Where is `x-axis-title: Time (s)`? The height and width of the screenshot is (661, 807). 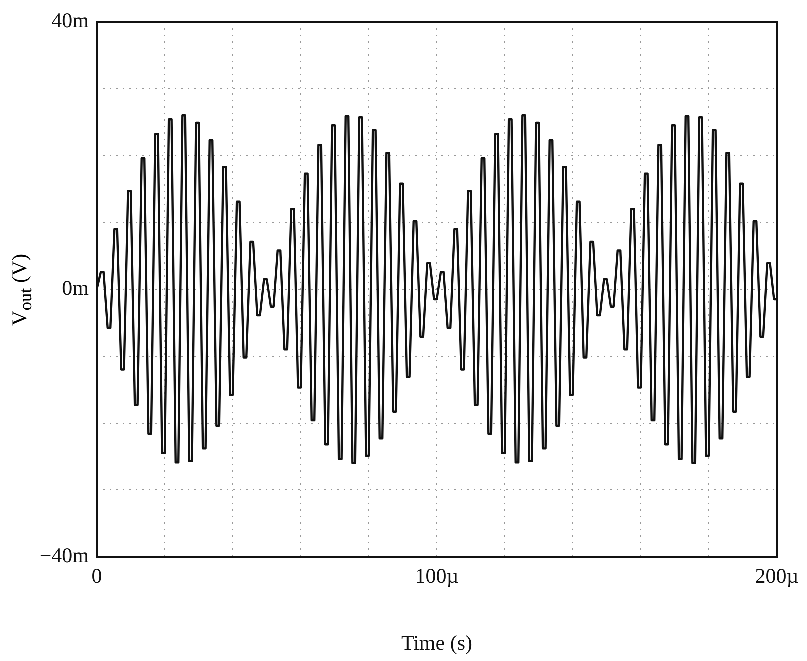
x-axis-title: Time (s) is located at coordinates (437, 642).